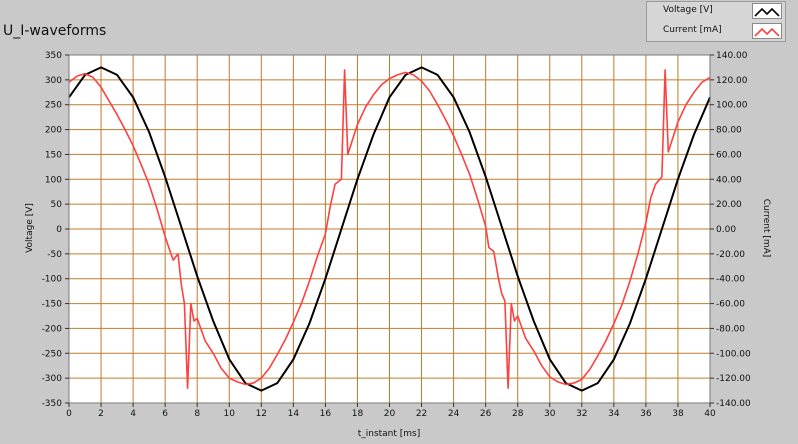 The height and width of the screenshot is (444, 798). I want to click on y-left-tick-label: -100, so click(52, 280).